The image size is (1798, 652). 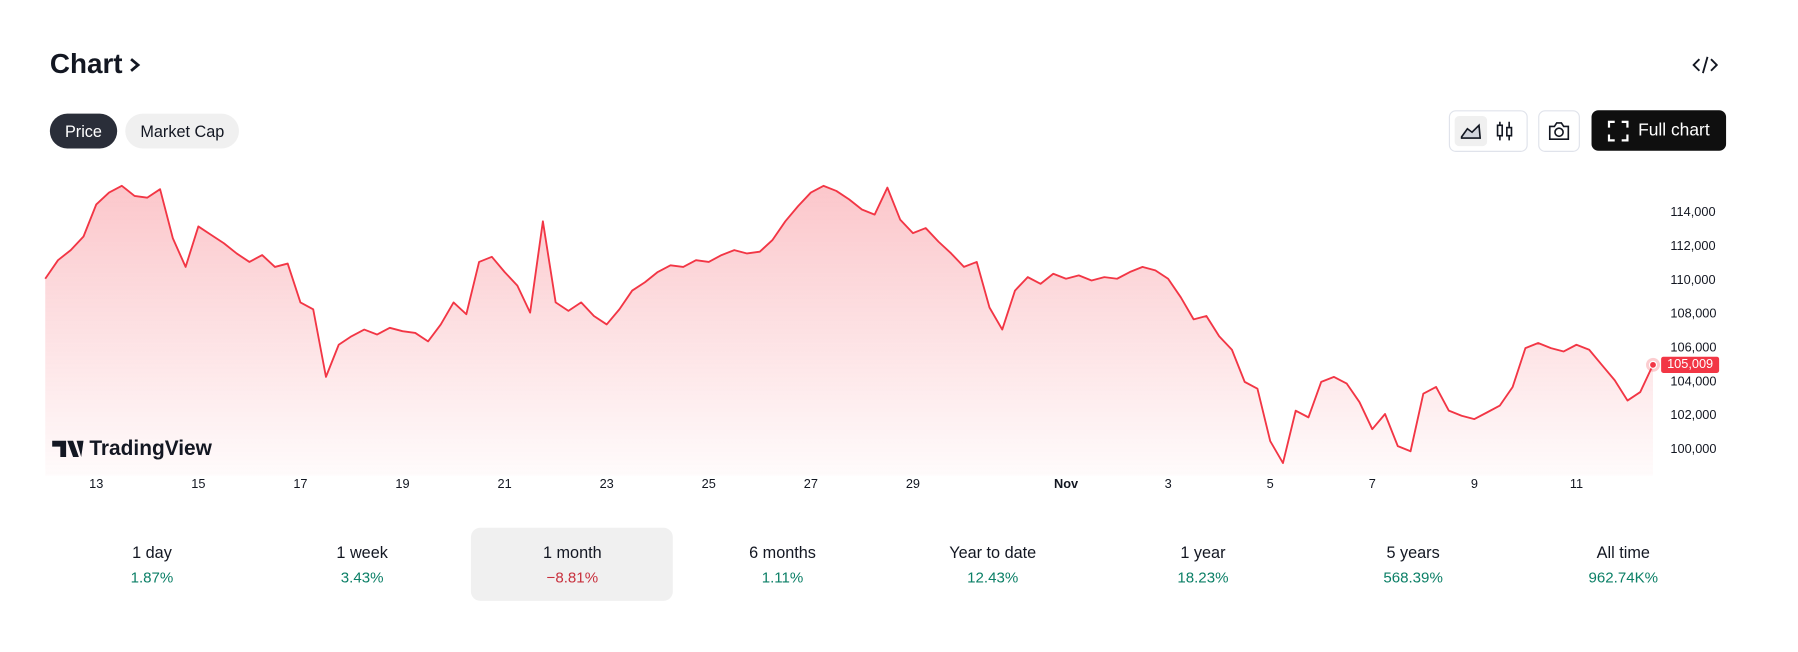 I want to click on chart-type-toggle, so click(x=1488, y=131).